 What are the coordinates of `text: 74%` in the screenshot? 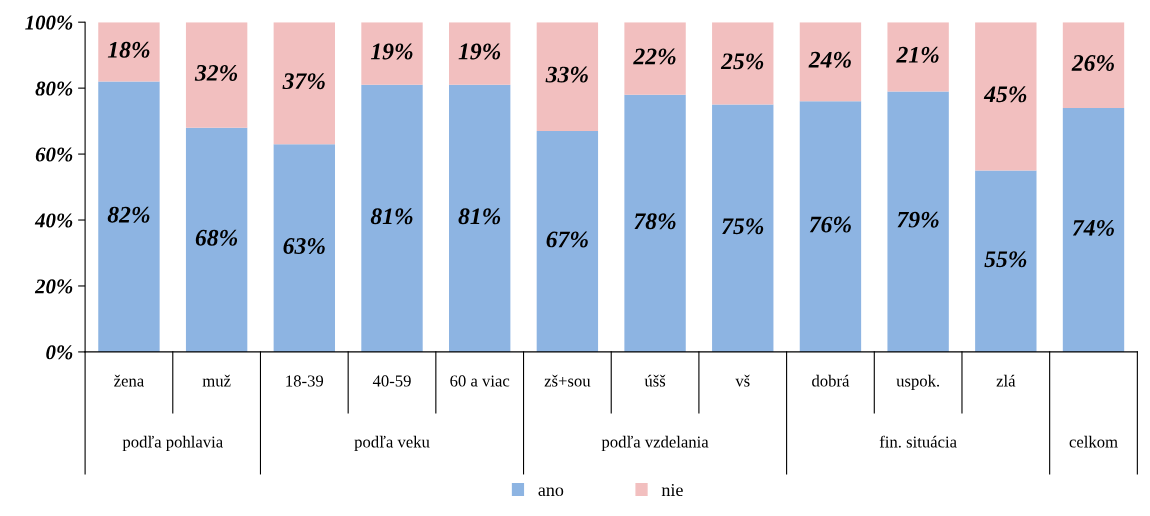 It's located at (1093, 227).